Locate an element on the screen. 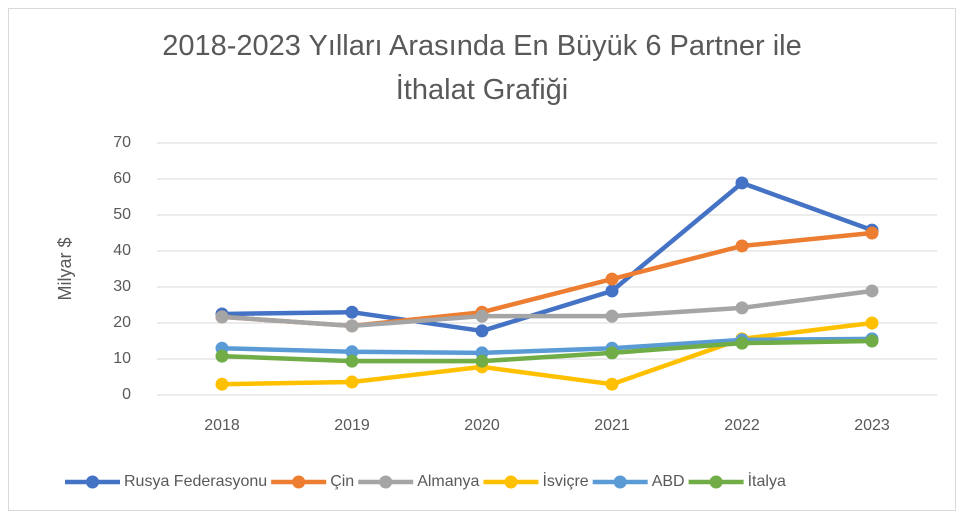 The width and height of the screenshot is (964, 519). y-tick-label: 30 is located at coordinates (122, 286).